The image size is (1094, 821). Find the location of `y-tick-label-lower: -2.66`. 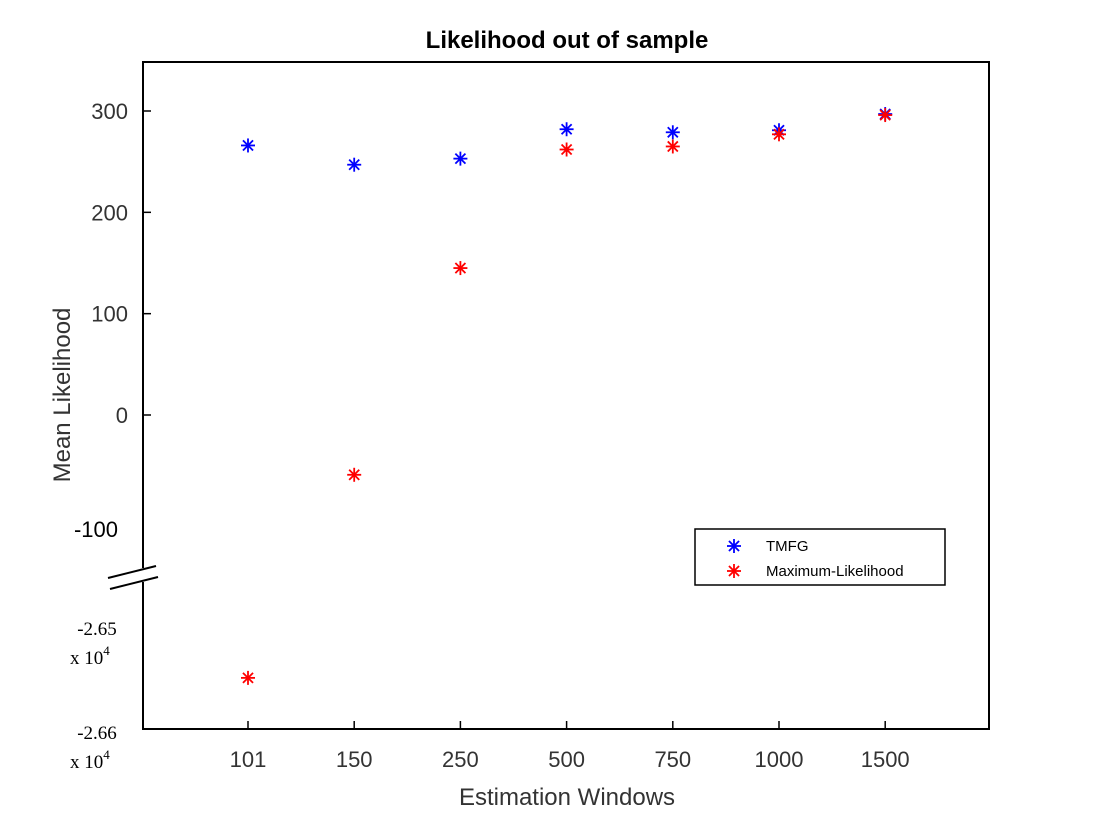

y-tick-label-lower: -2.66 is located at coordinates (97, 733).